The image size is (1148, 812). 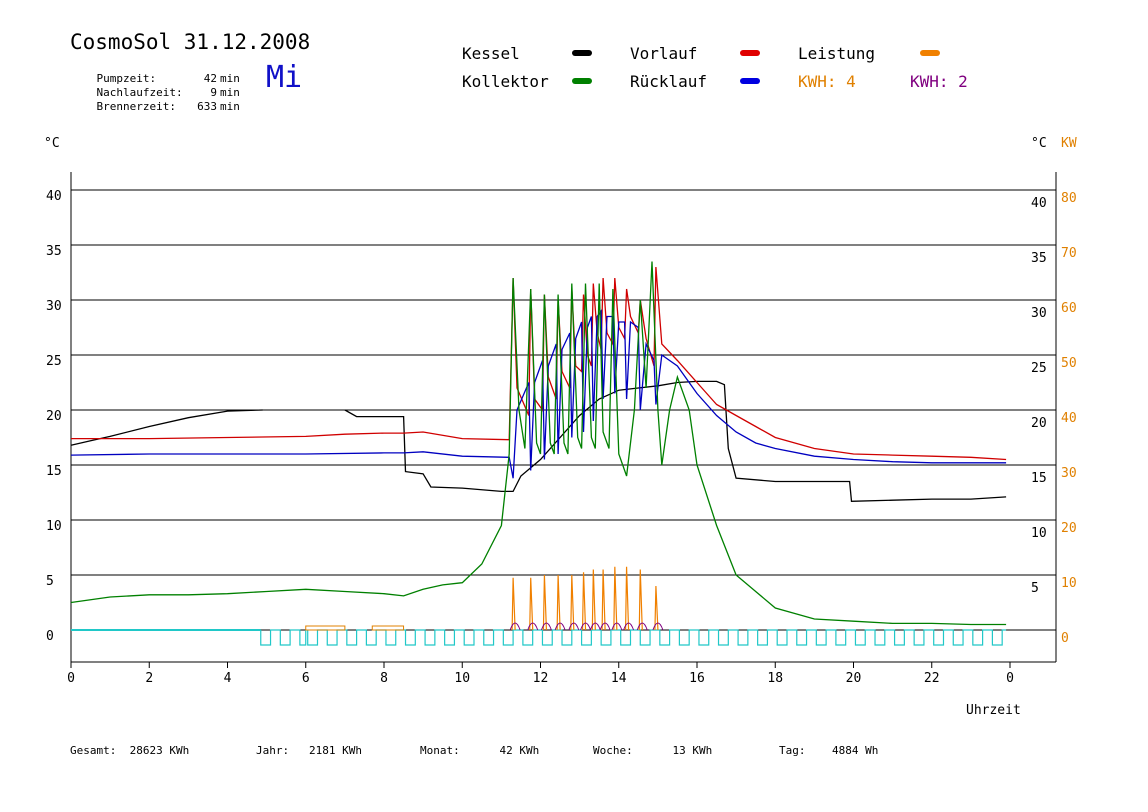 What do you see at coordinates (54, 306) in the screenshot?
I see `y-tick-label-left: 30` at bounding box center [54, 306].